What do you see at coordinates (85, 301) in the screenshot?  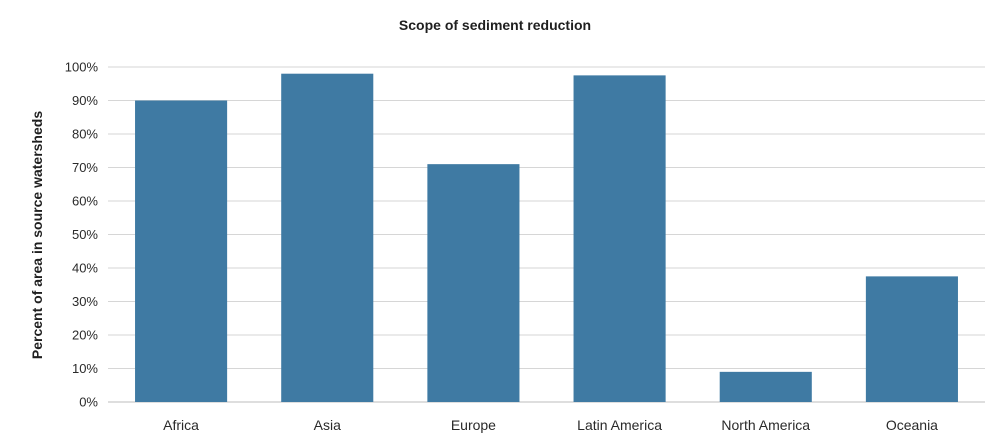 I see `y-tick-label: 30%` at bounding box center [85, 301].